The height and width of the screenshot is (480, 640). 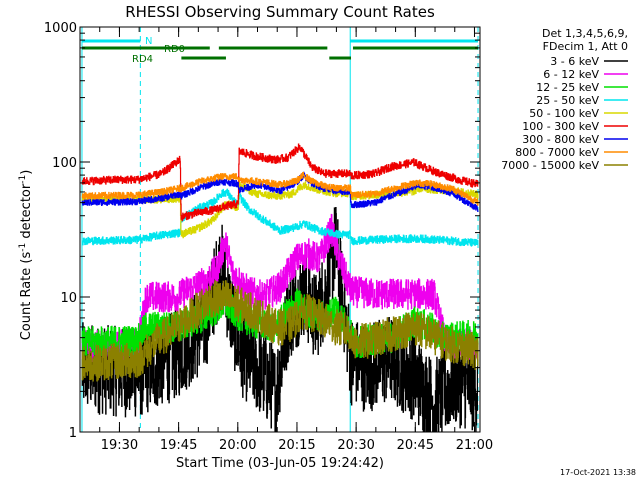 What do you see at coordinates (280, 217) in the screenshot?
I see `series-25-50-kev-line` at bounding box center [280, 217].